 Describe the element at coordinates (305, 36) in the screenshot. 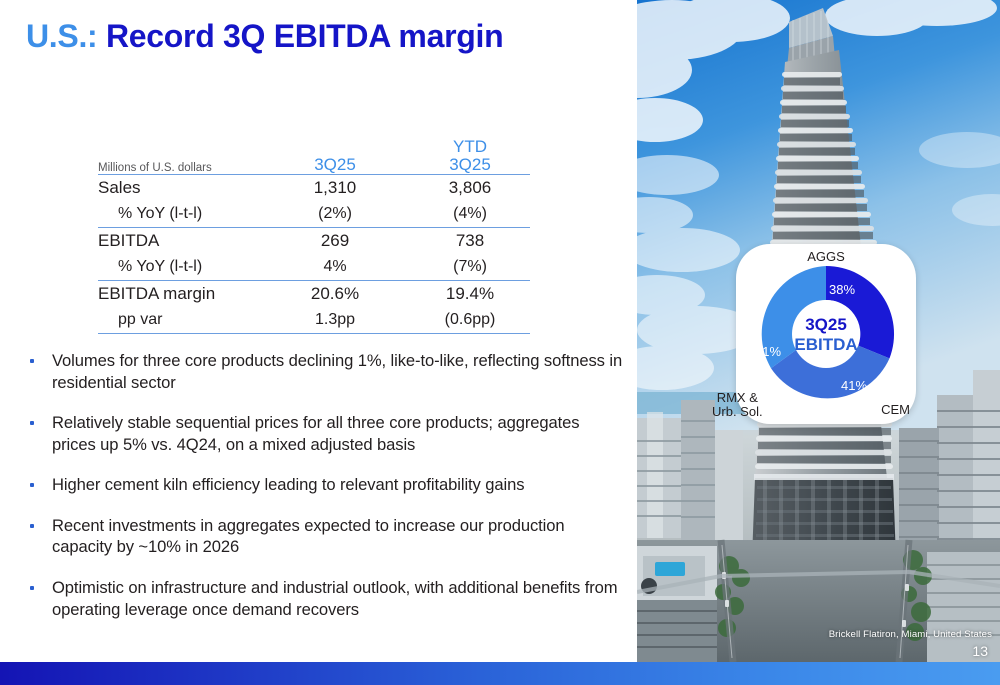

I see `title-main: Record 3Q EBITDA margin` at that location.